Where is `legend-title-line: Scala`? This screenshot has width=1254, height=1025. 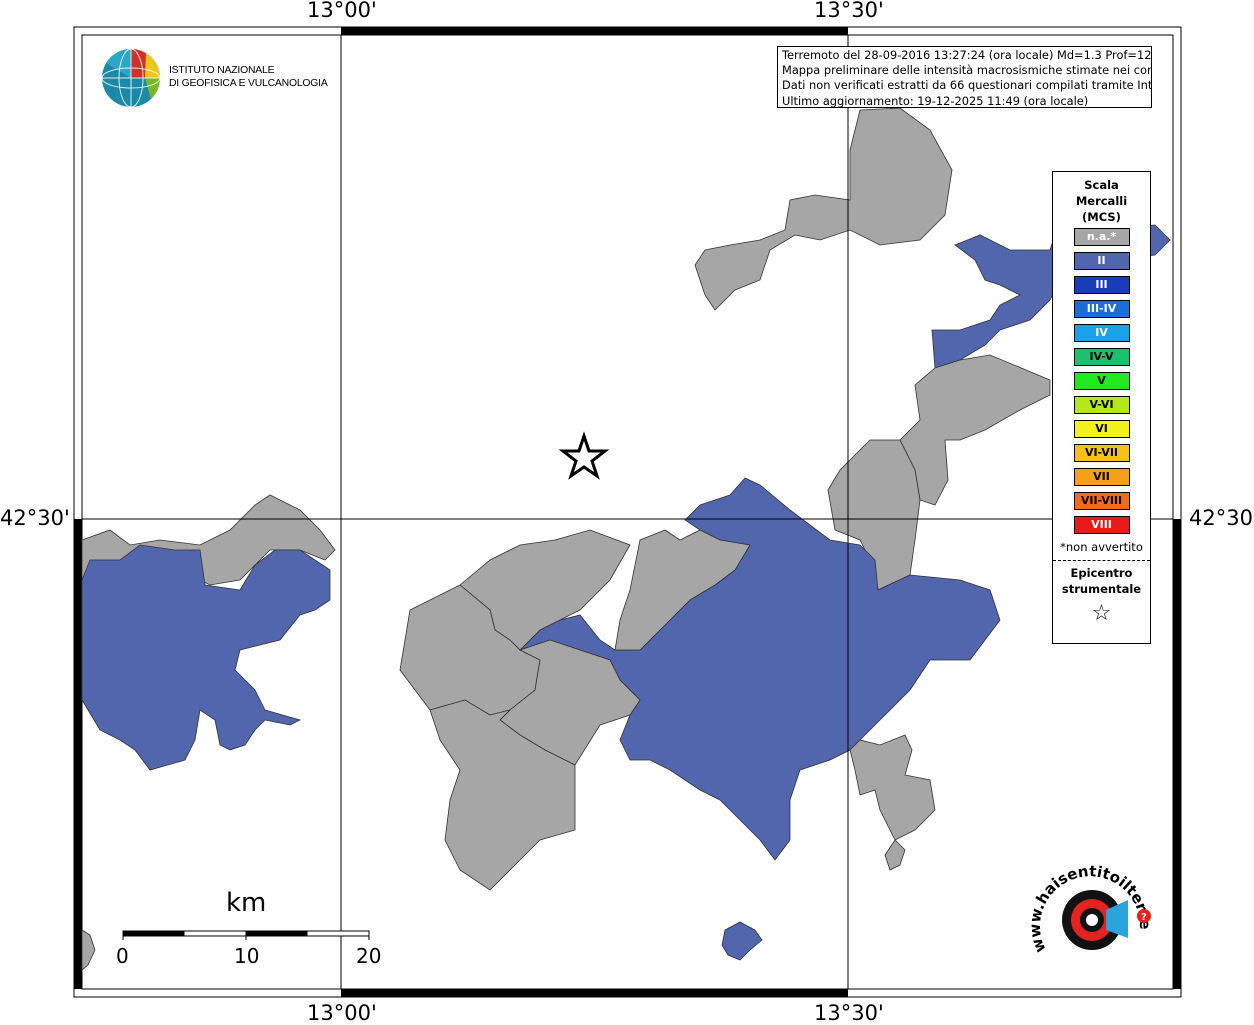
legend-title-line: Scala is located at coordinates (1101, 185).